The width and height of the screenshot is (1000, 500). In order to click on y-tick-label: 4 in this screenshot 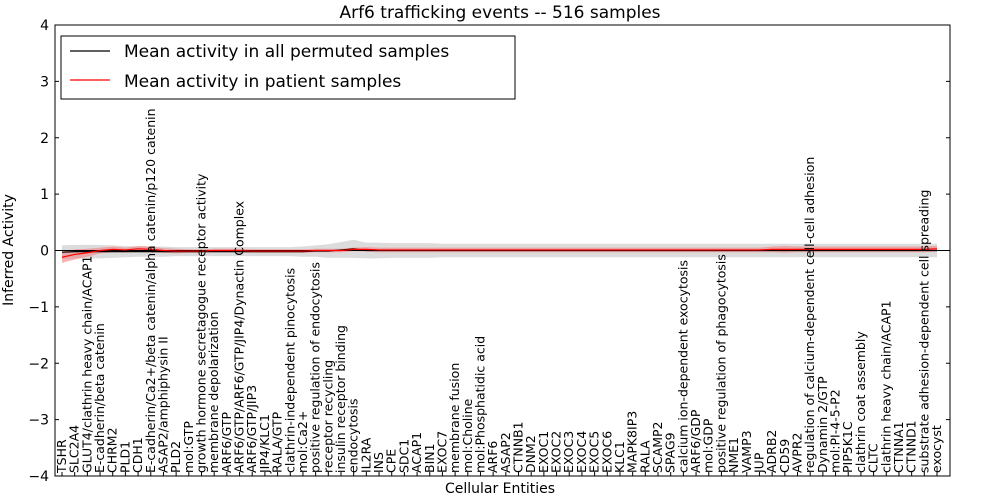, I will do `click(44, 26)`.